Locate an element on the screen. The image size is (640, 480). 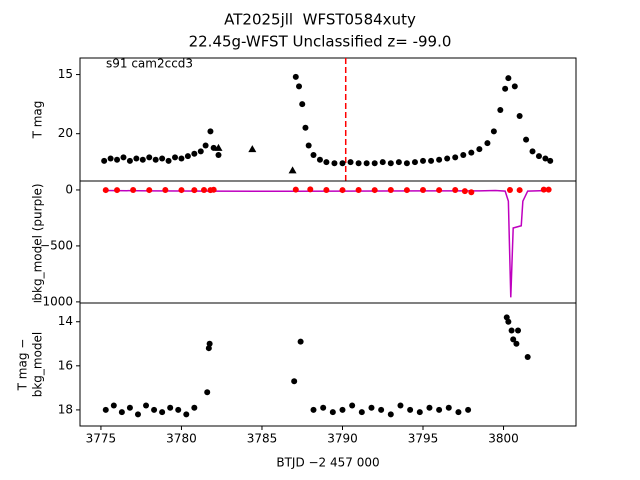
y-tick-label: 16 is located at coordinates (65, 365).